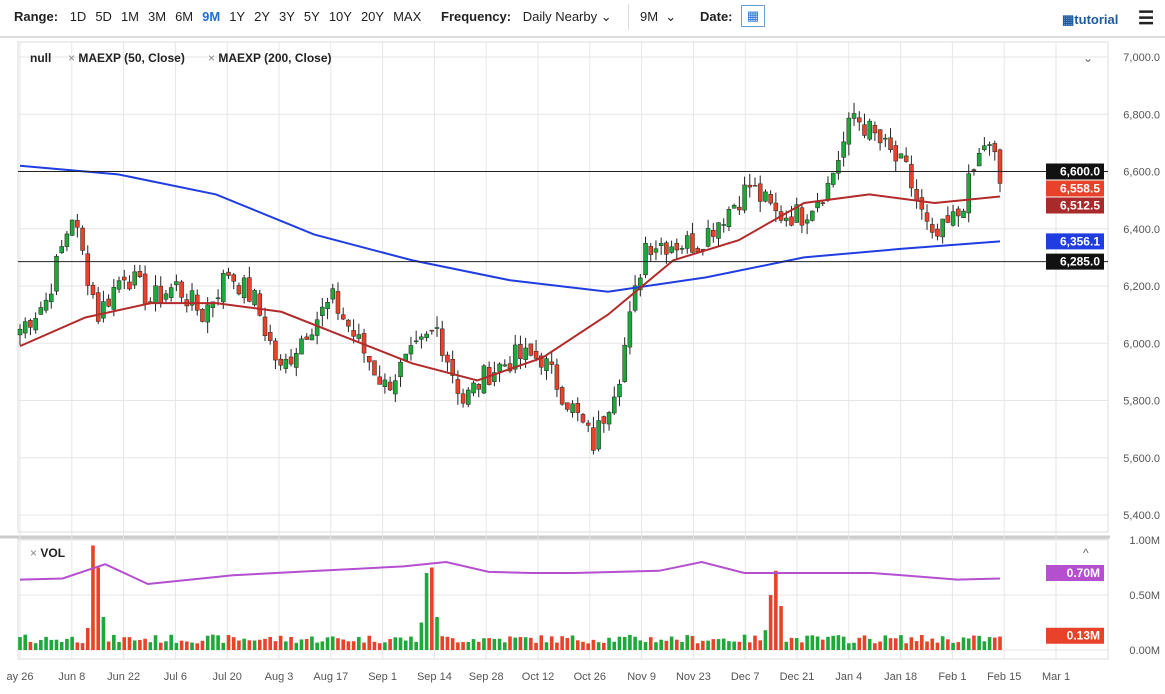 The width and height of the screenshot is (1165, 694). Describe the element at coordinates (212, 58) in the screenshot. I see `remove-ma200-icon: ×` at that location.